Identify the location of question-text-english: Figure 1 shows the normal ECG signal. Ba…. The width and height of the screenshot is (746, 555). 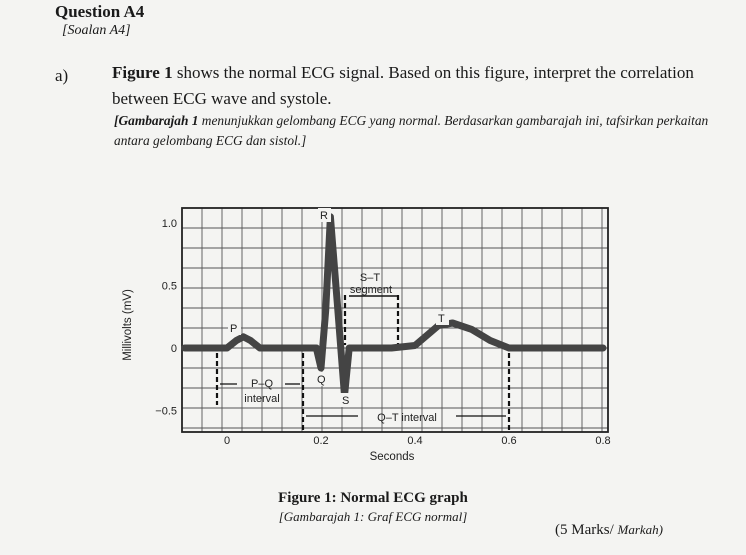
(412, 86).